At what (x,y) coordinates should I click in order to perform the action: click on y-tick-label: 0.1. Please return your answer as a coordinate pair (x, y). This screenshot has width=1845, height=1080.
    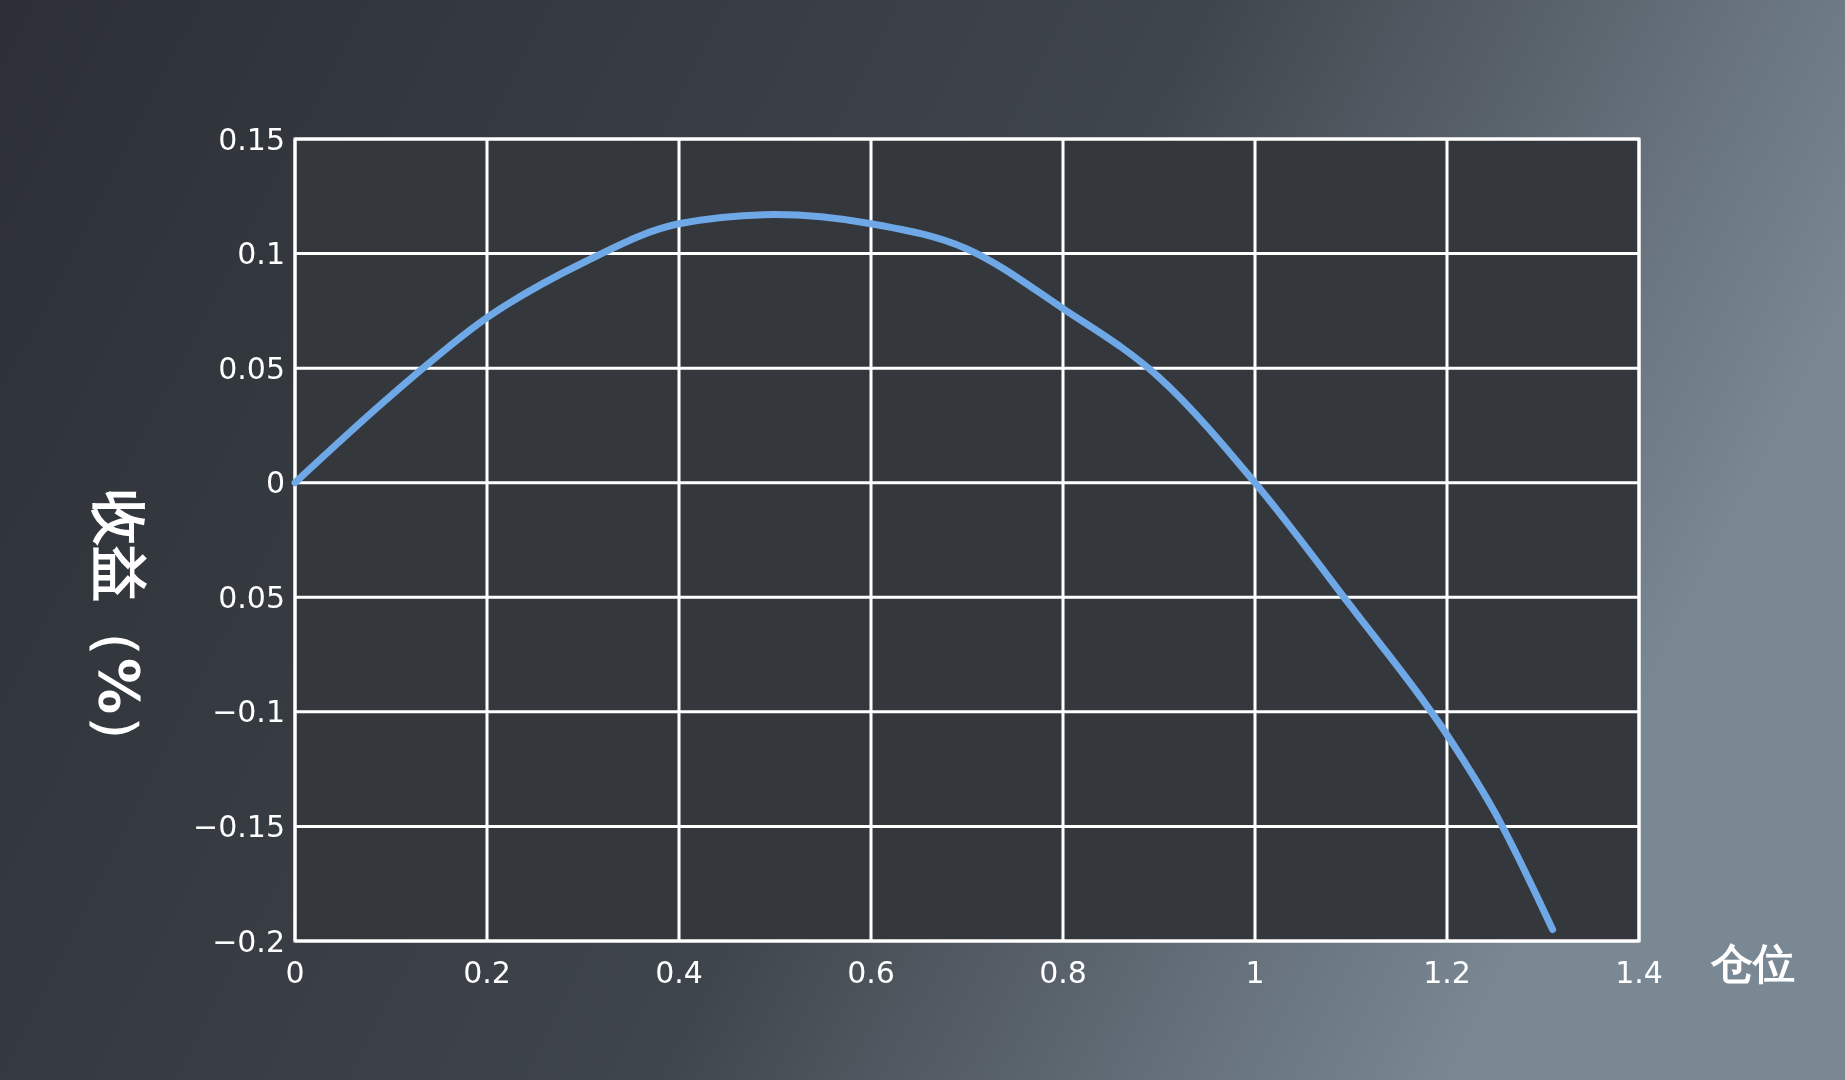
    Looking at the image, I should click on (261, 254).